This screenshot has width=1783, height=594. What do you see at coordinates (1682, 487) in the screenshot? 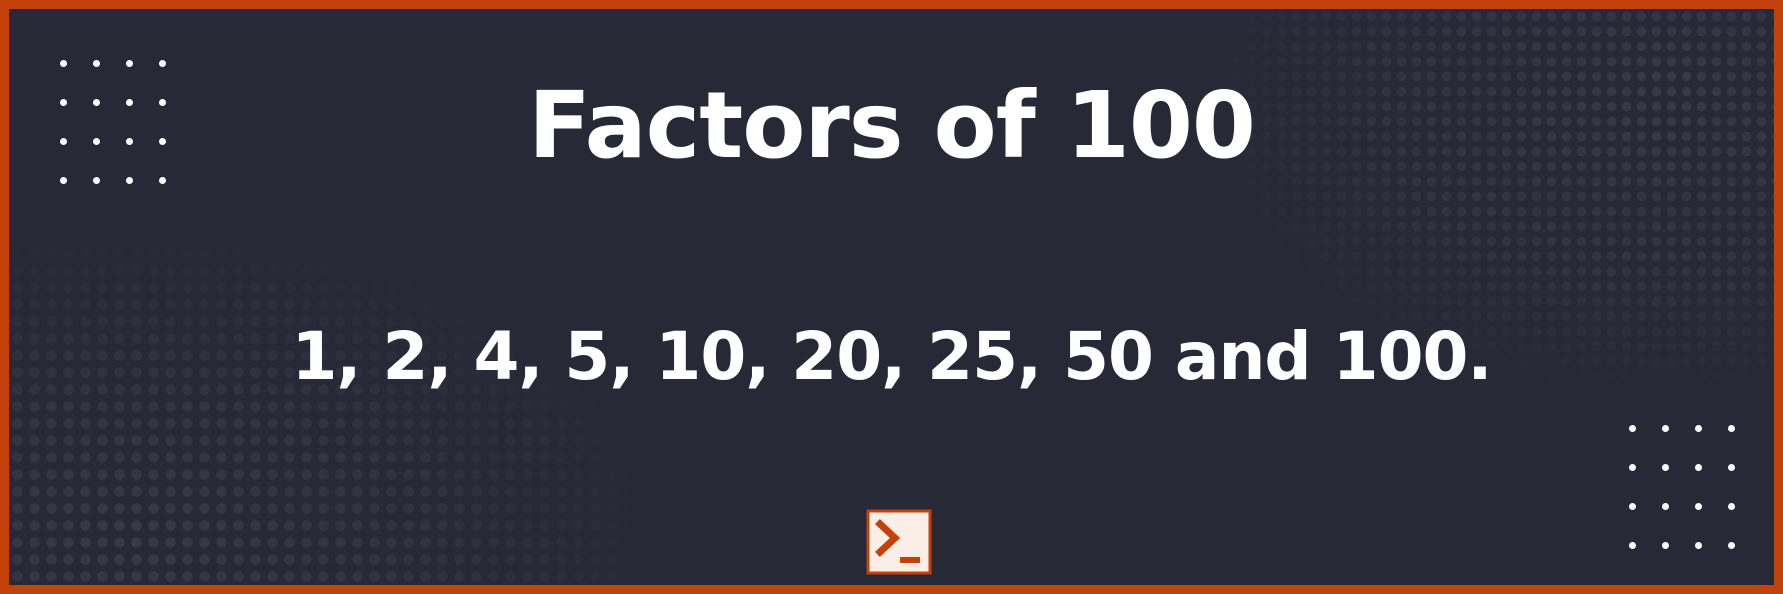
I see `dot-grid-bottom-right` at bounding box center [1682, 487].